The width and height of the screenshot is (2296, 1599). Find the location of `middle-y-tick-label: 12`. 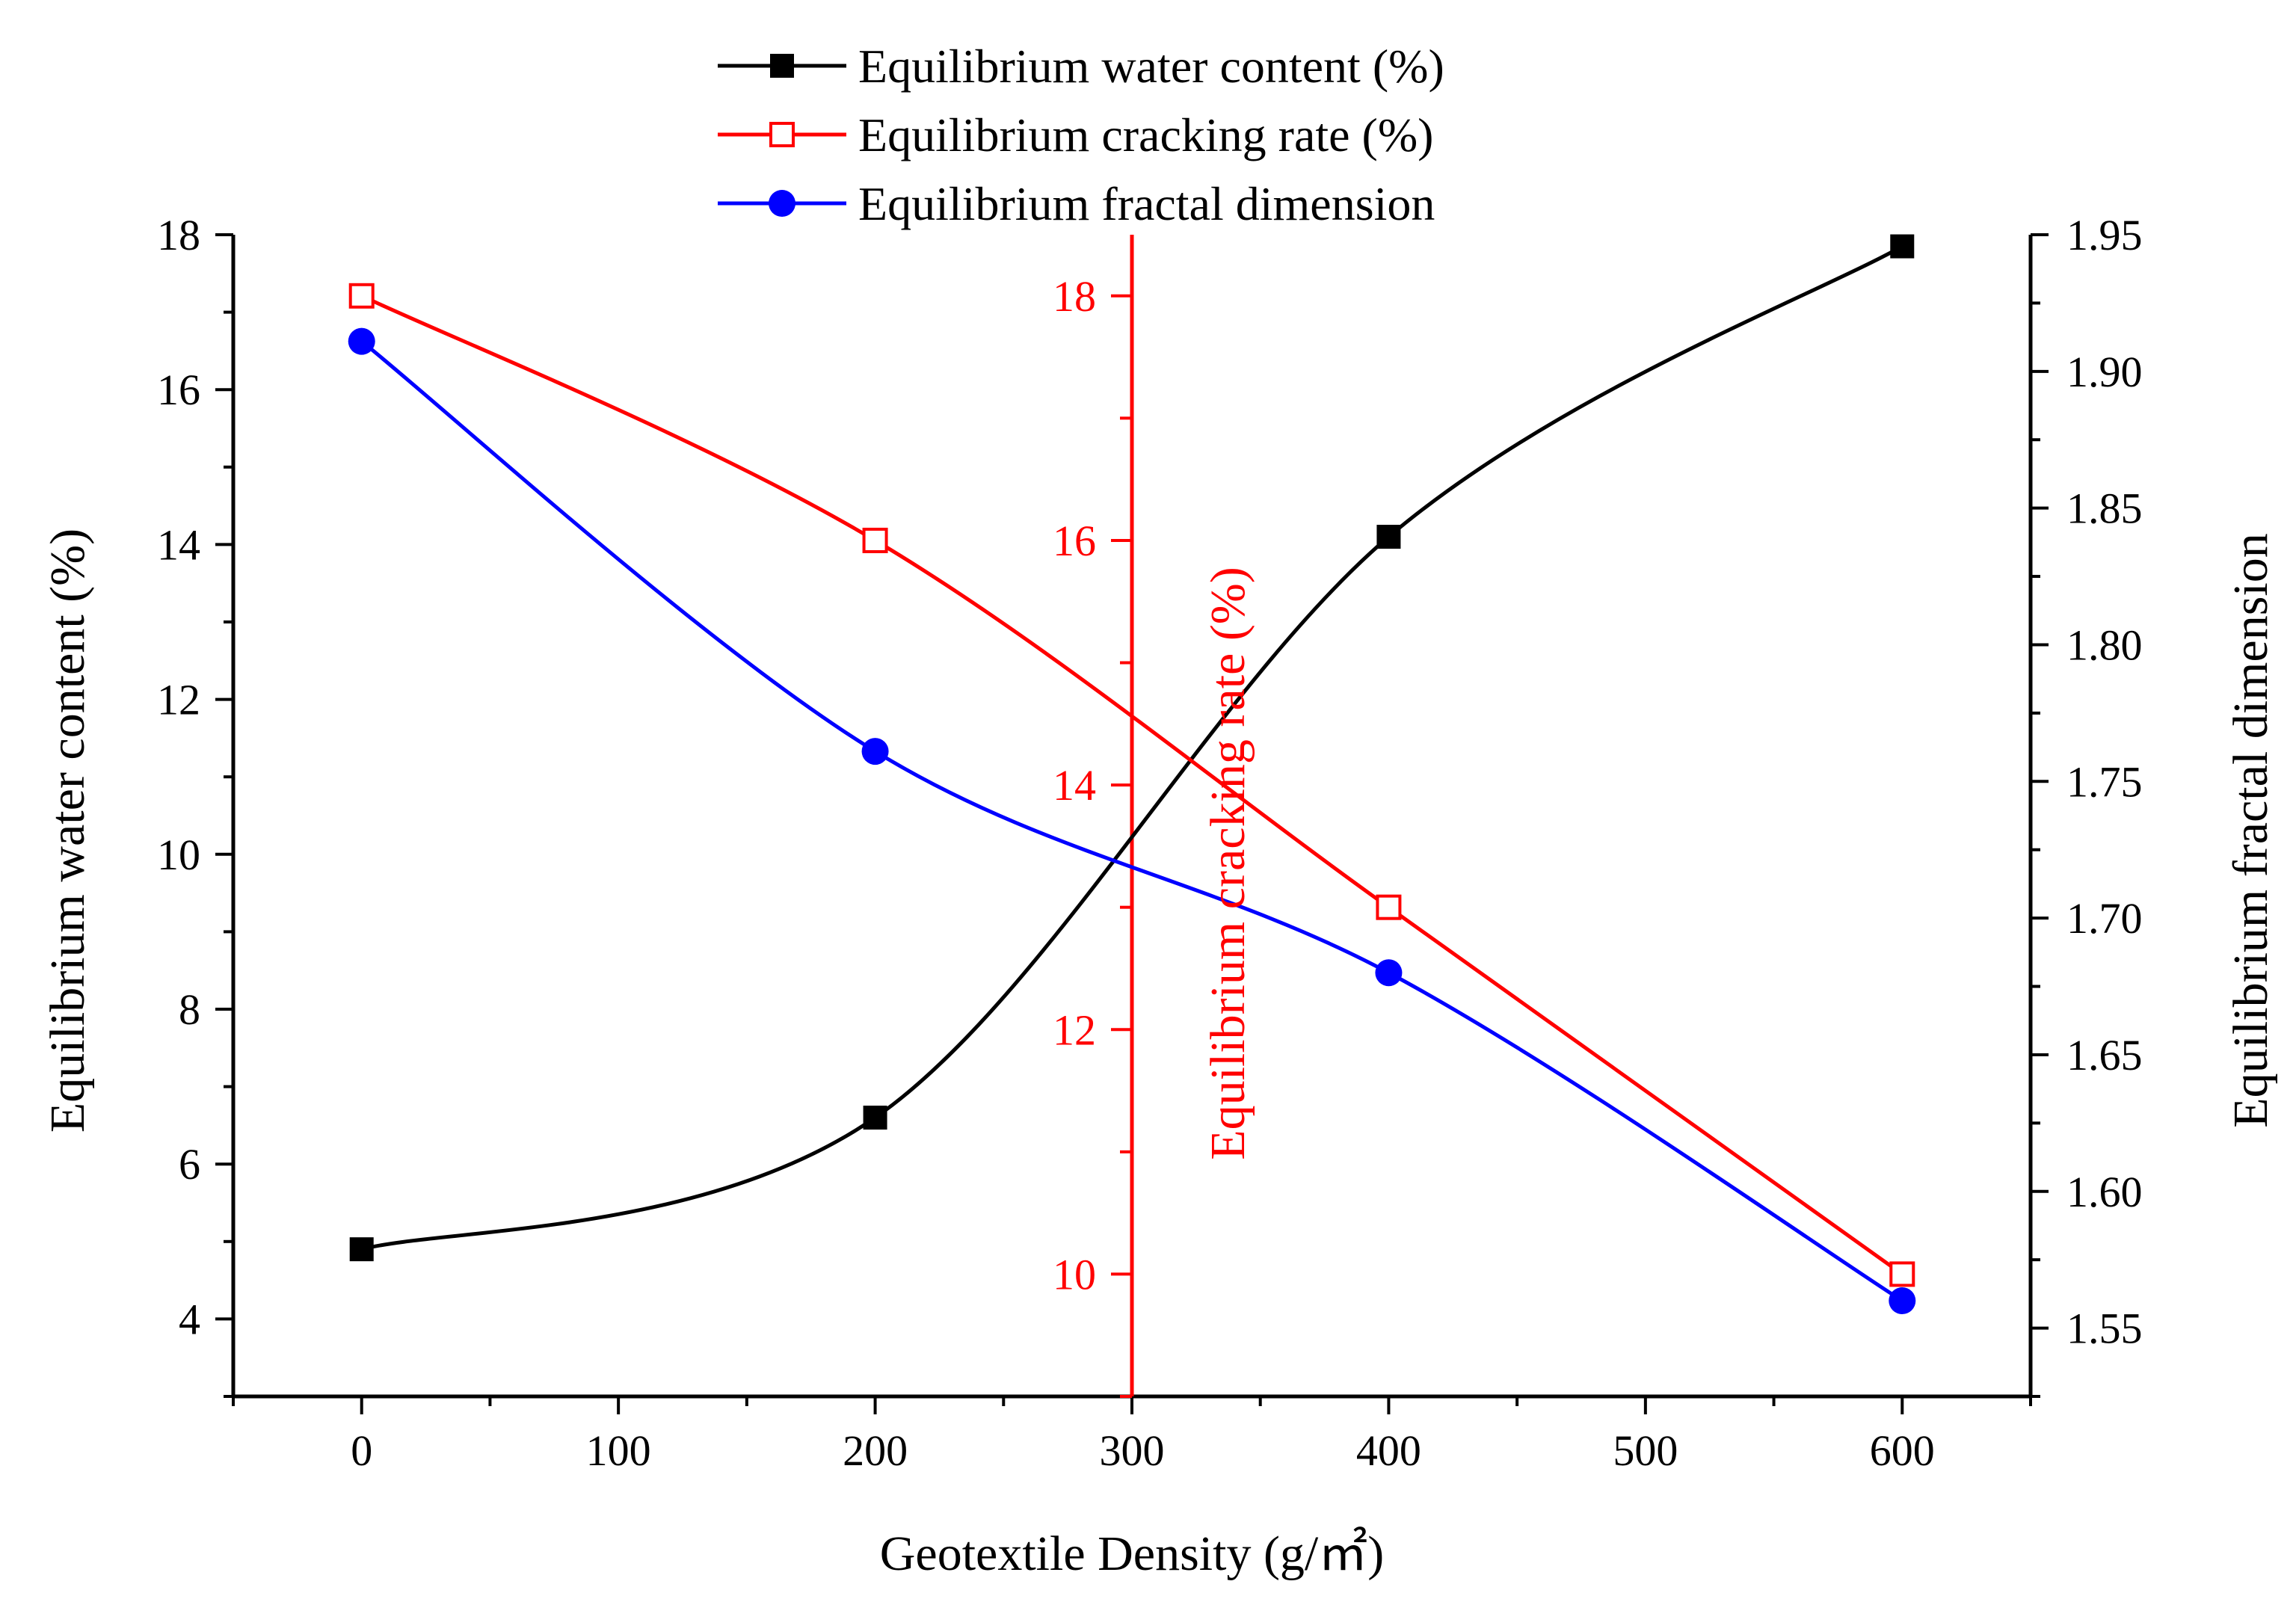

middle-y-tick-label: 12 is located at coordinates (1074, 1029).